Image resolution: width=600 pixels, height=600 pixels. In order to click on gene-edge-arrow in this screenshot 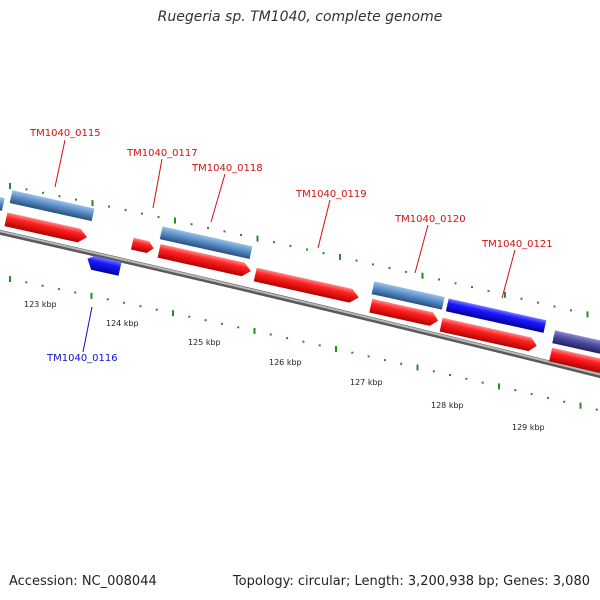, I will do `click(574, 361)`.